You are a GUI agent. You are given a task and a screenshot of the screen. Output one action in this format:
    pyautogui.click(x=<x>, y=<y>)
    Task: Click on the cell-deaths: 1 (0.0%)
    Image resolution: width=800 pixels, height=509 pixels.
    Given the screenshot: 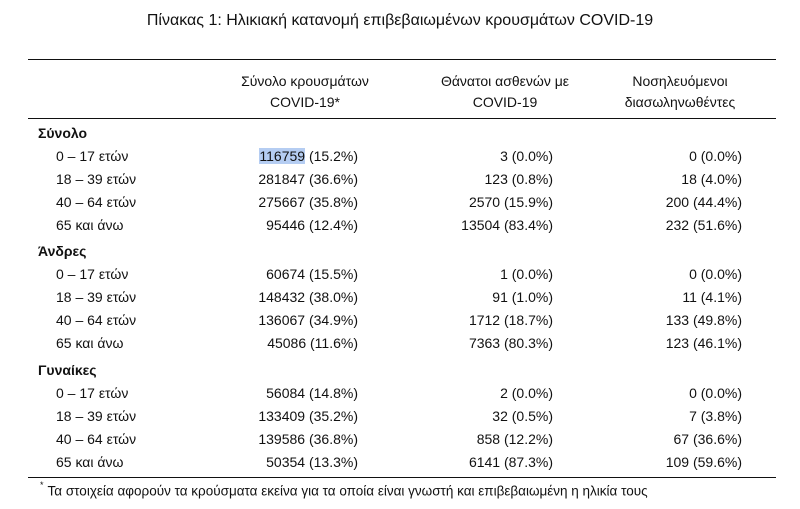 What is the action you would take?
    pyautogui.click(x=526, y=274)
    